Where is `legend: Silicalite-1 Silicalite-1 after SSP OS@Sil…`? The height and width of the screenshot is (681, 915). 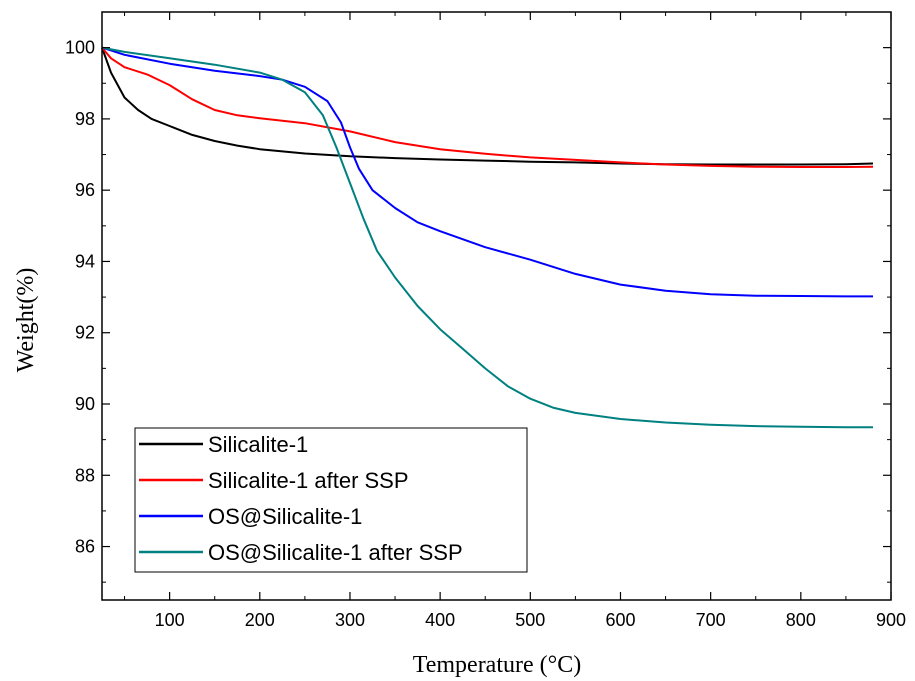
legend: Silicalite-1 Silicalite-1 after SSP OS@Sil… is located at coordinates (331, 500).